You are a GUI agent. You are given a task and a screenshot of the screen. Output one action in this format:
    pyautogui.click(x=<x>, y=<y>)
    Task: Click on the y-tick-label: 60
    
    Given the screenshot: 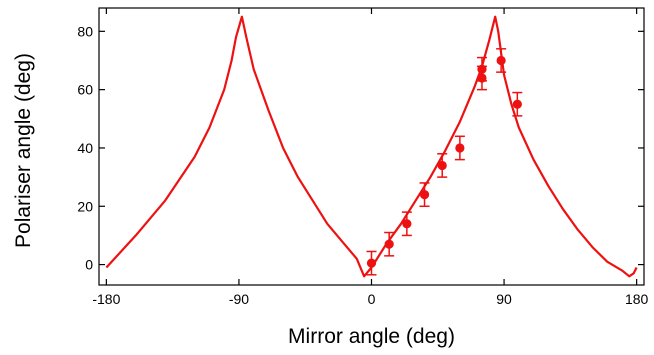 What is the action you would take?
    pyautogui.click(x=85, y=90)
    